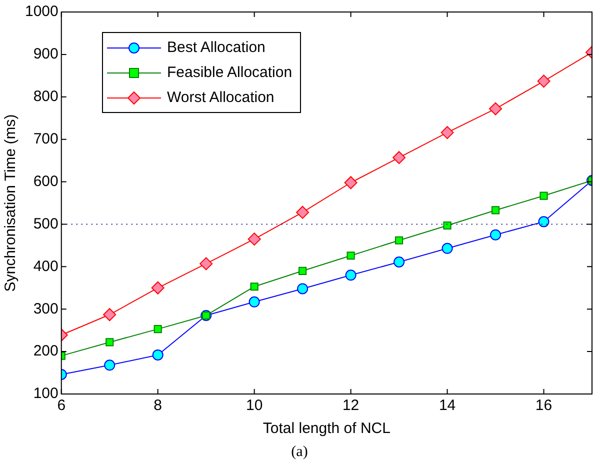 The height and width of the screenshot is (470, 599). I want to click on legend-label: Worst Allocation, so click(220, 98).